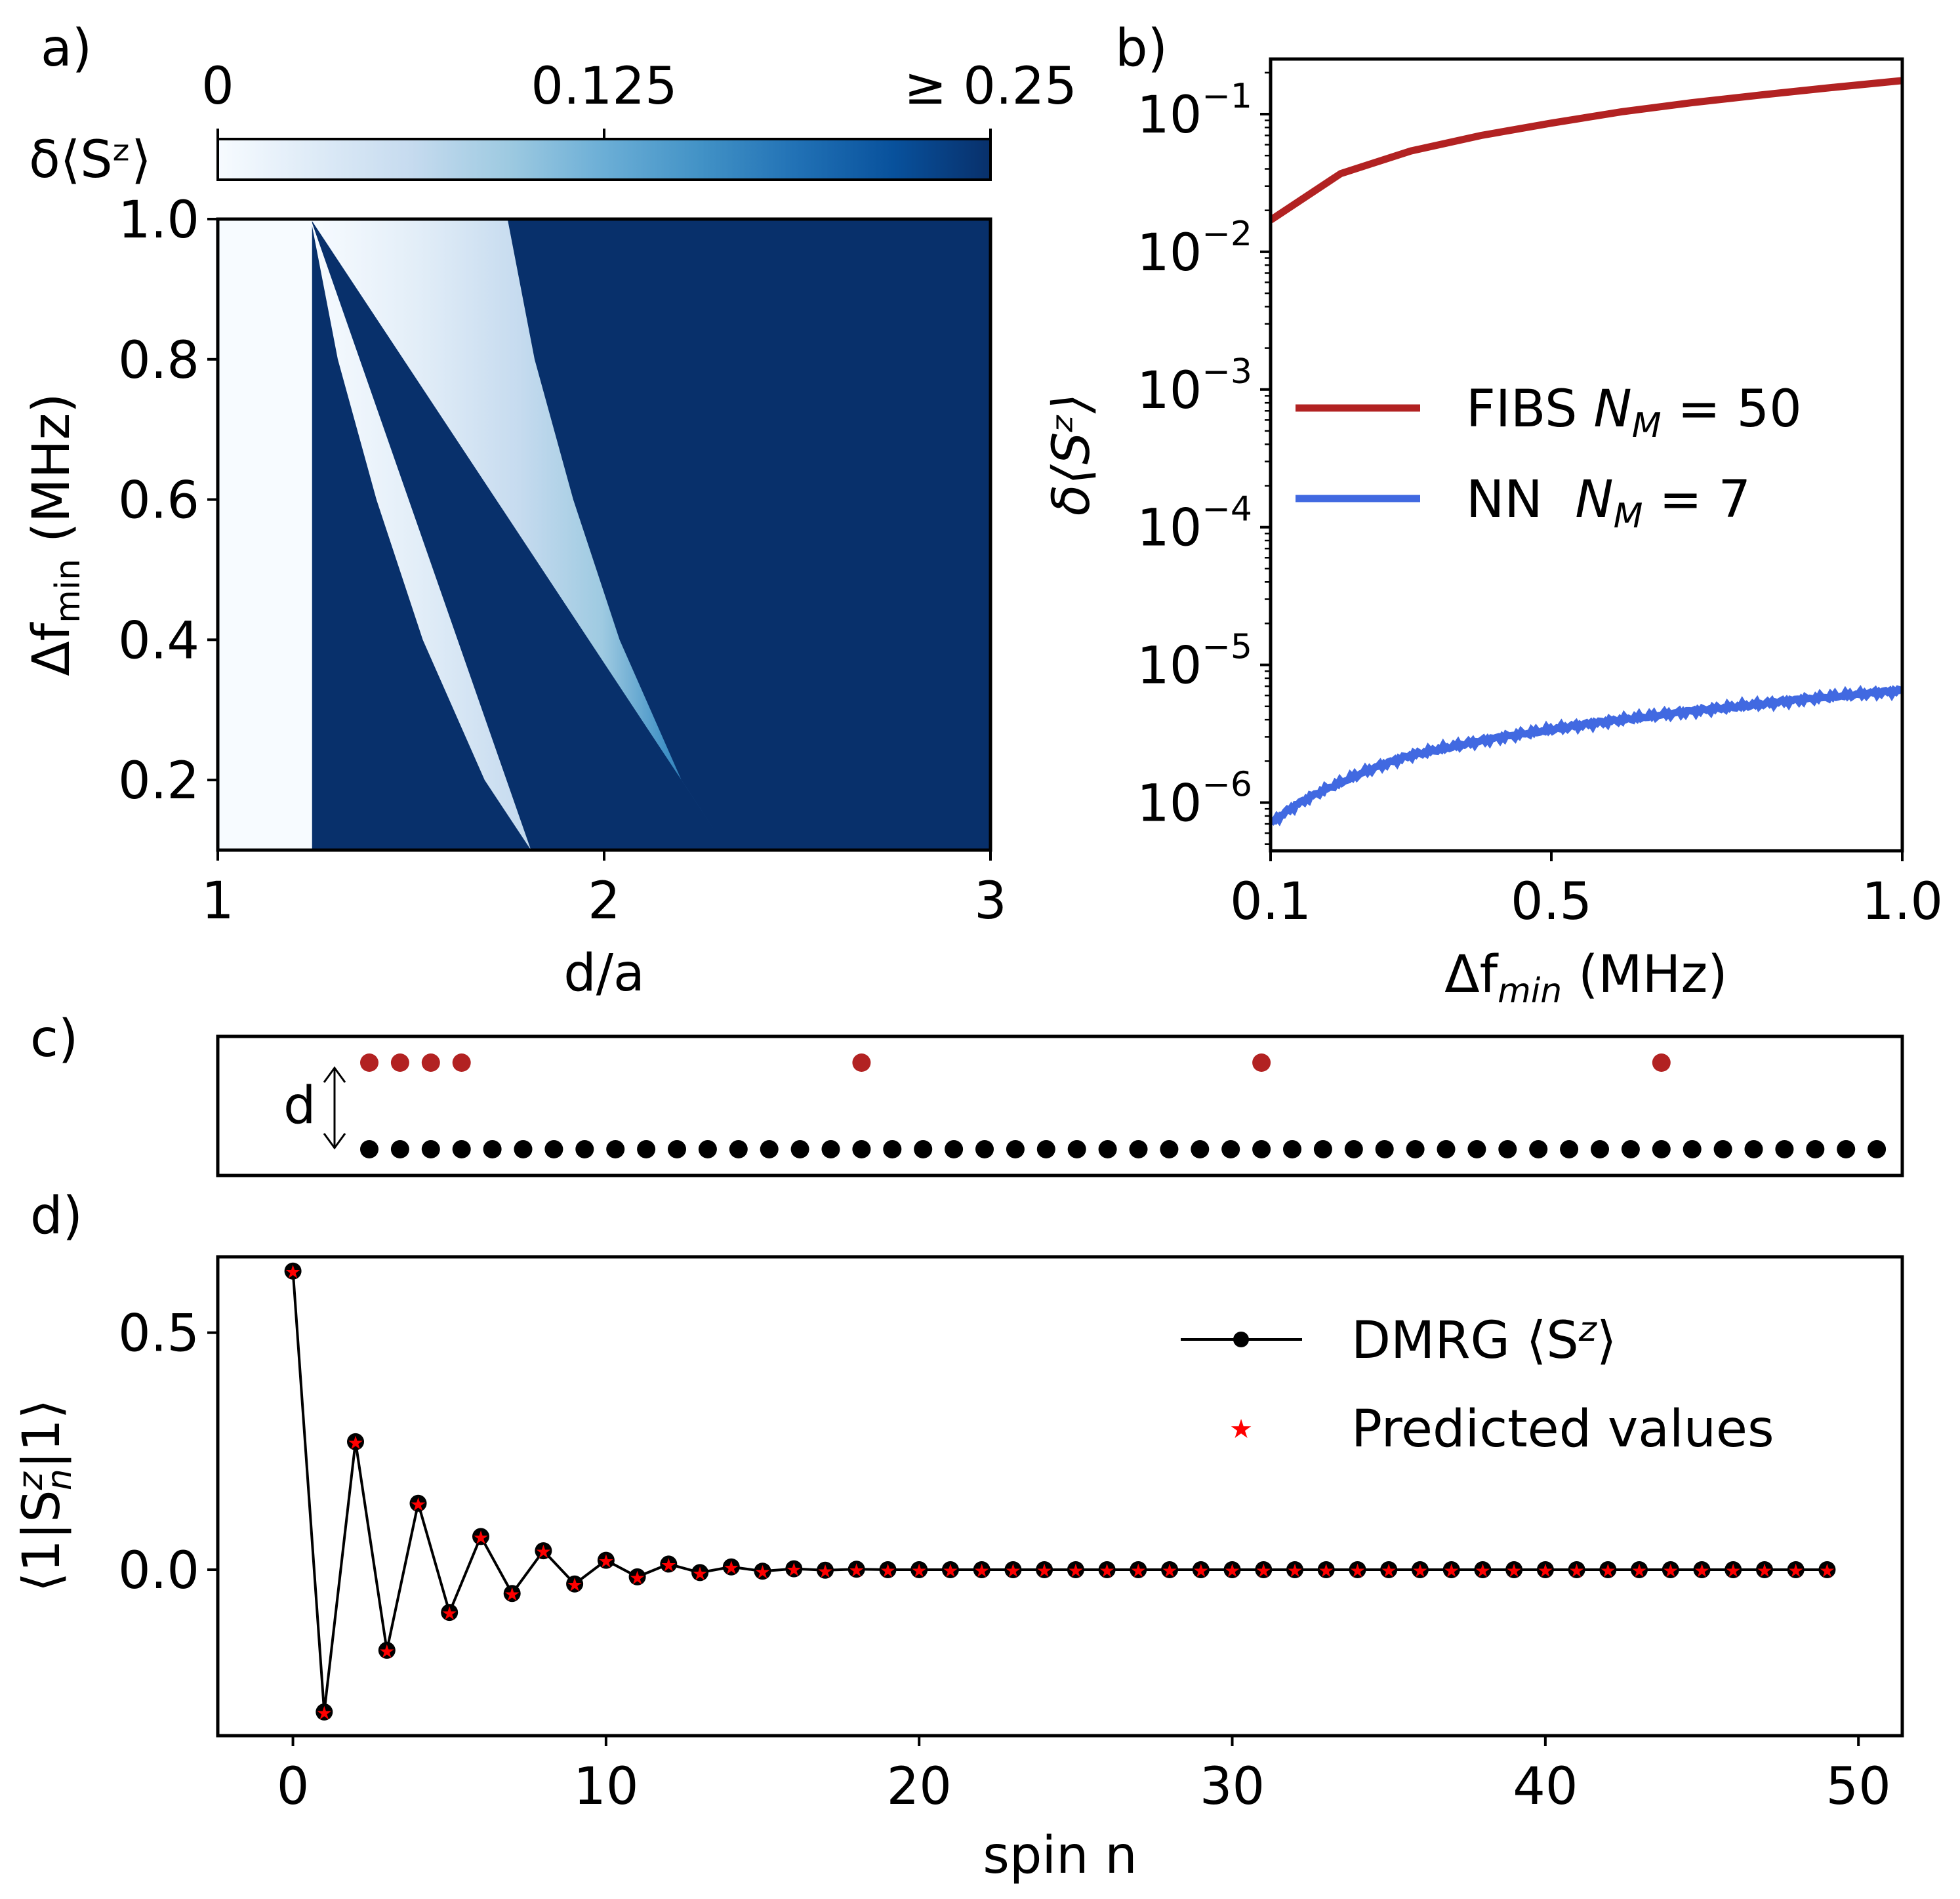  What do you see at coordinates (1586, 978) in the screenshot?
I see `x-axis-label-b: Δfmin (MHz)` at bounding box center [1586, 978].